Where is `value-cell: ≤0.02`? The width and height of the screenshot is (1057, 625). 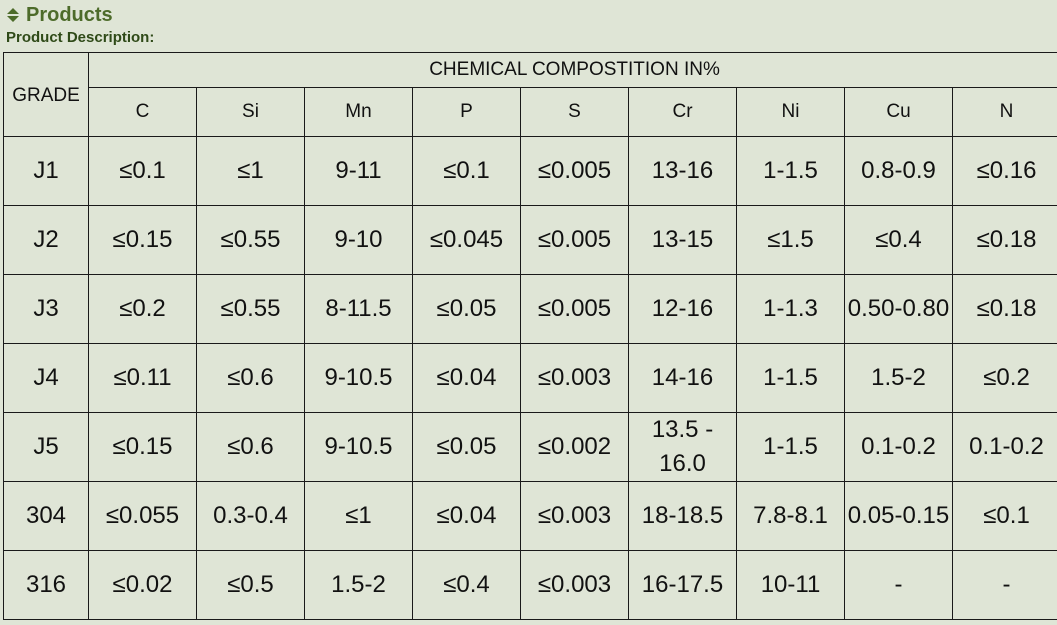 value-cell: ≤0.02 is located at coordinates (142, 585).